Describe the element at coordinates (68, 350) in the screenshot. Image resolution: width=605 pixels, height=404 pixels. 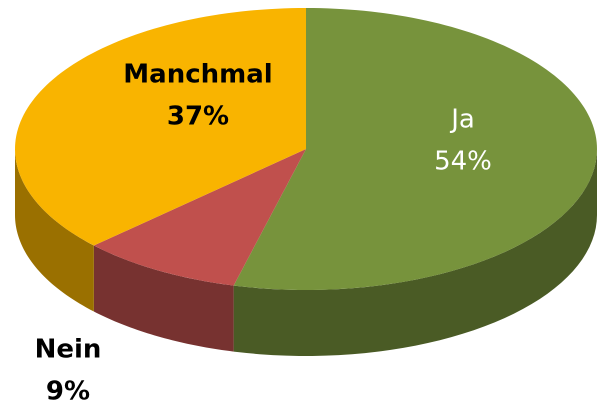
I see `slice-label: Nein` at that location.